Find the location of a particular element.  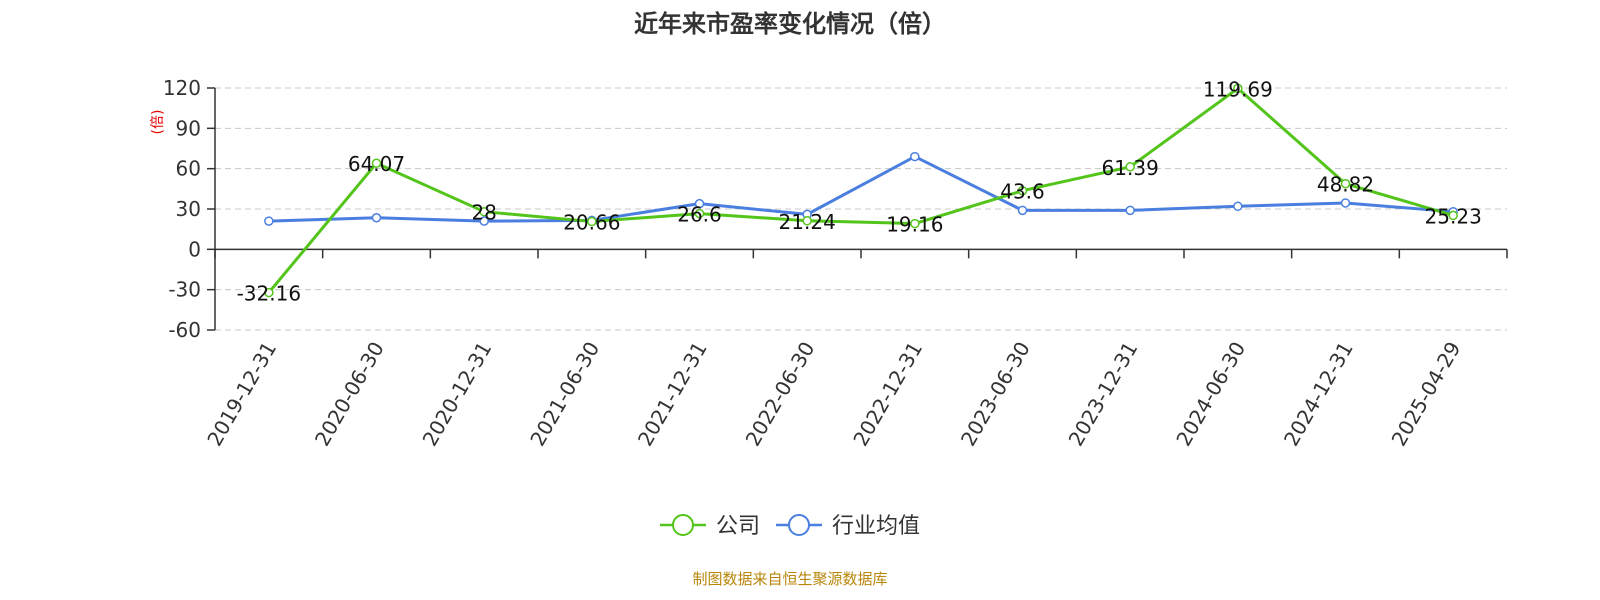

data-label: 28 is located at coordinates (483, 213).